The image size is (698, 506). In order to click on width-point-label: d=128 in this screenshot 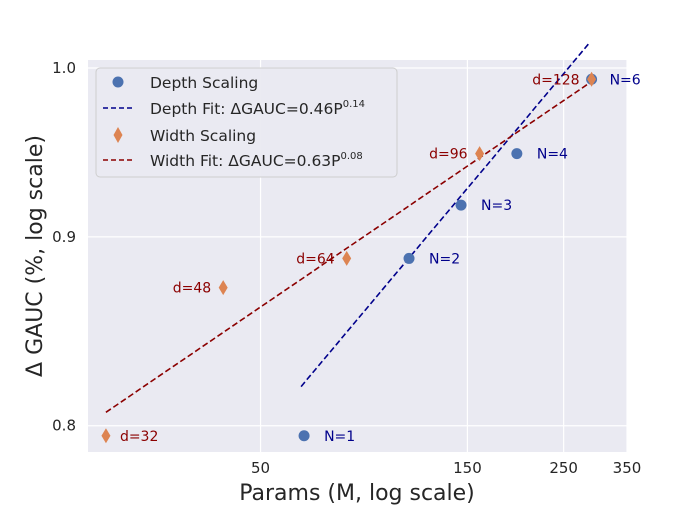, I will do `click(555, 80)`.